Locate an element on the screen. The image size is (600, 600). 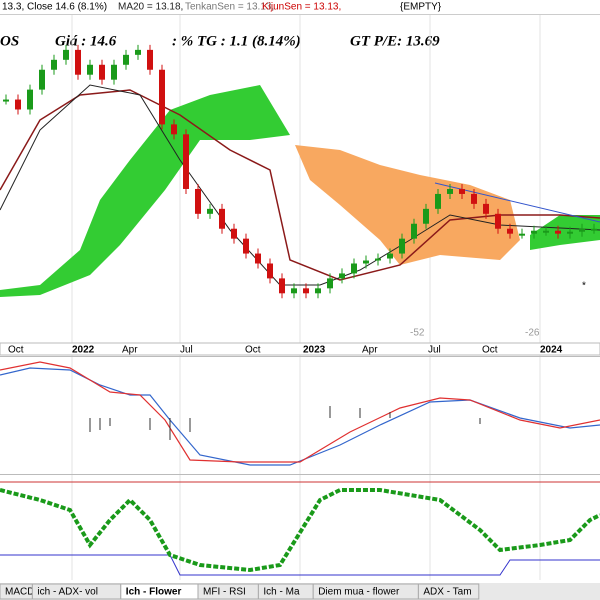
header-close: 13.3, Close 14.6 (8.1%) is located at coordinates (54, 7).